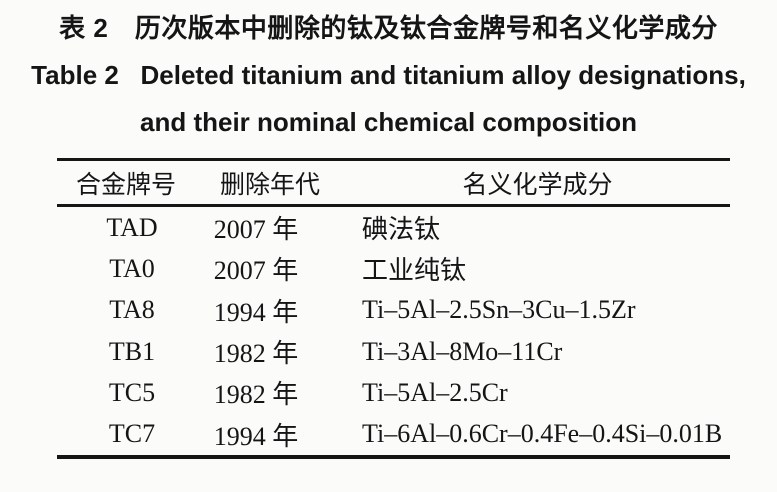  What do you see at coordinates (435, 392) in the screenshot?
I see `composition-cell: Ti–5Al–2.5Cr` at bounding box center [435, 392].